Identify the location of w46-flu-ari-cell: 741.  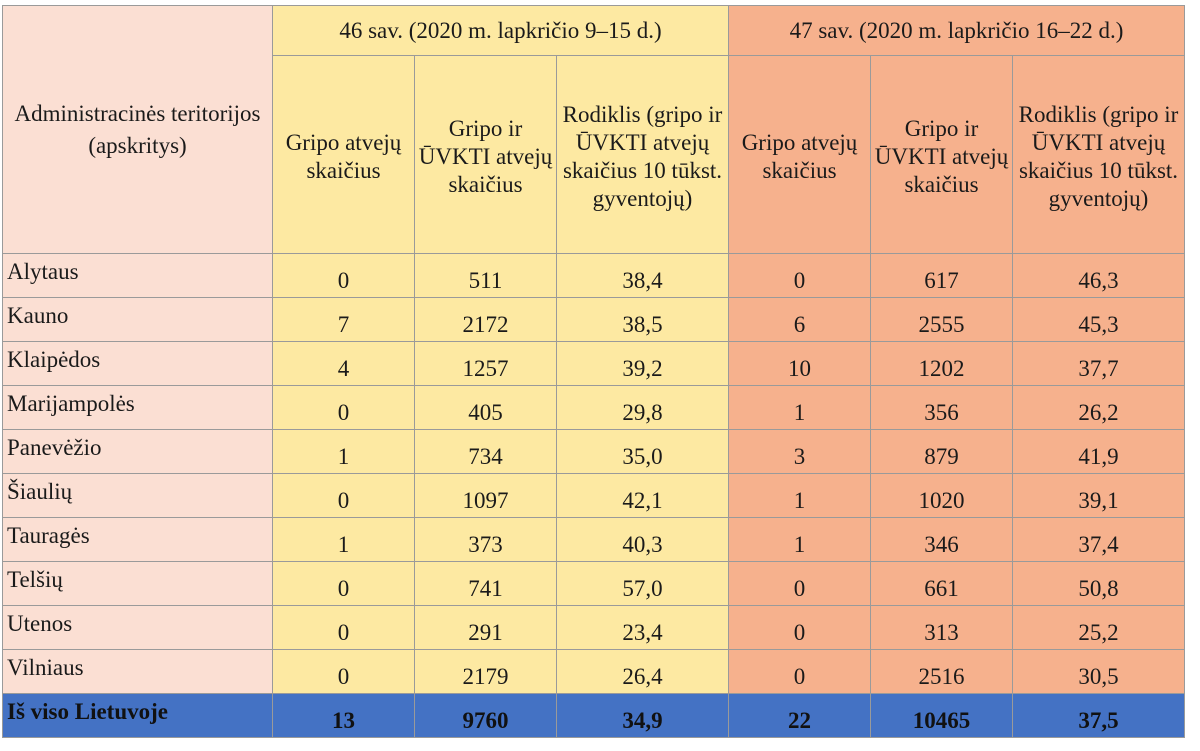
(485, 583).